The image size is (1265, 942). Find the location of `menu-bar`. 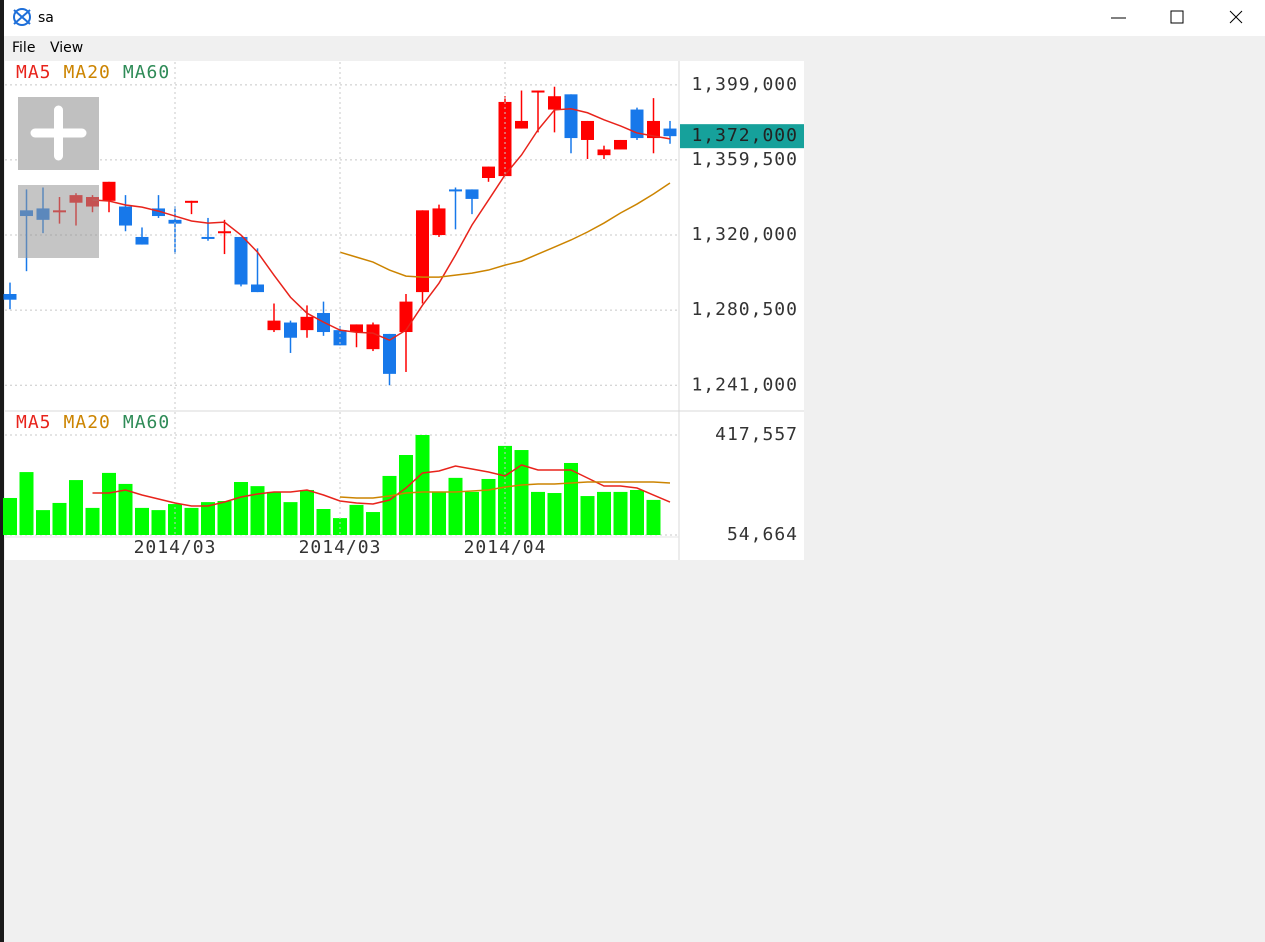

menu-bar is located at coordinates (632, 48).